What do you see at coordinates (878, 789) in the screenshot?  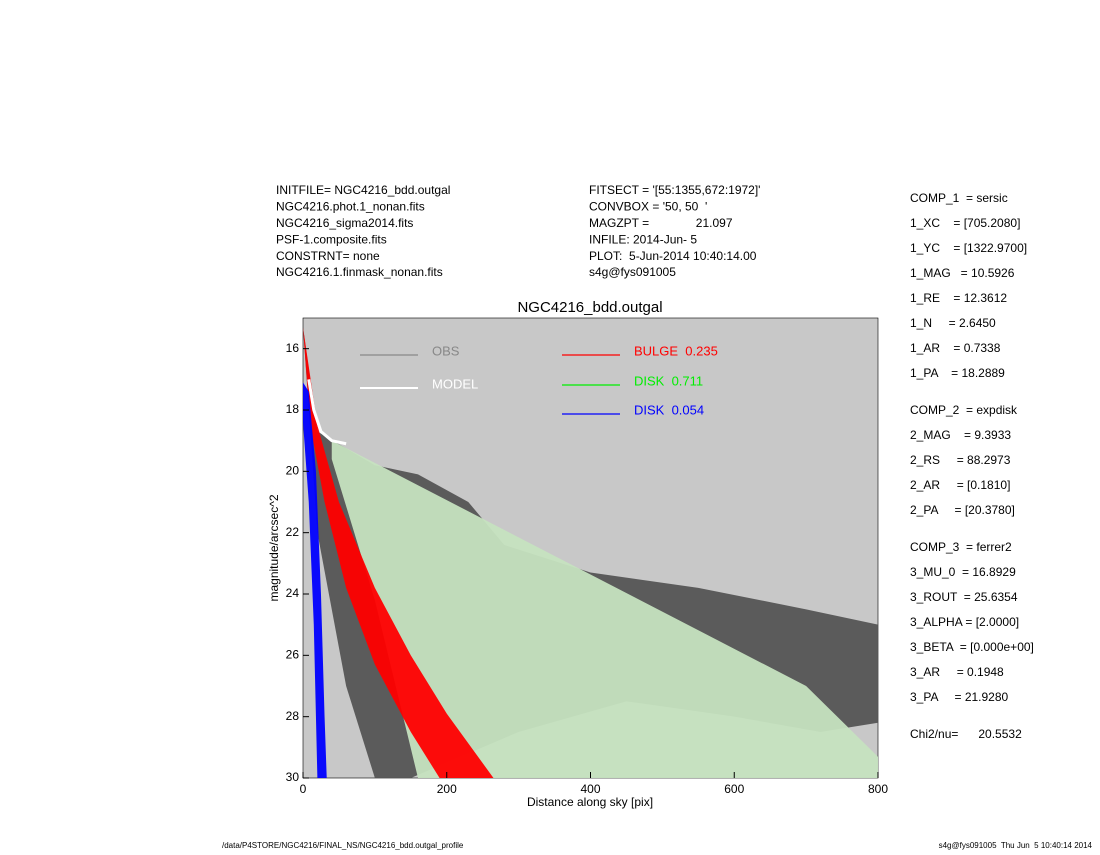 I see `x-tick-label: 800` at bounding box center [878, 789].